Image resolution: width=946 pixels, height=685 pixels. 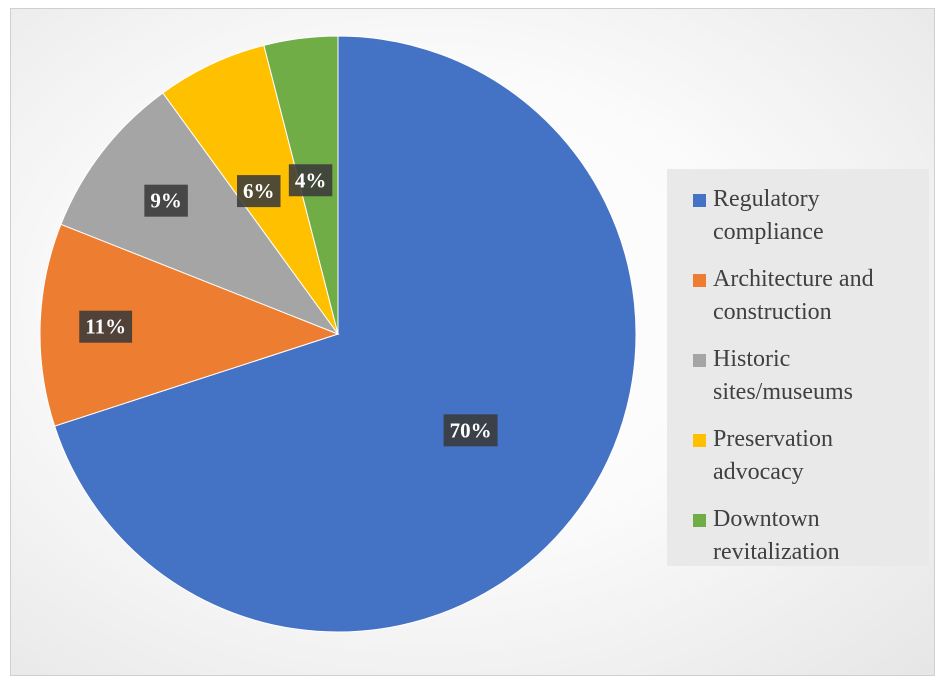 I want to click on data-label-text: 70%, so click(x=471, y=430).